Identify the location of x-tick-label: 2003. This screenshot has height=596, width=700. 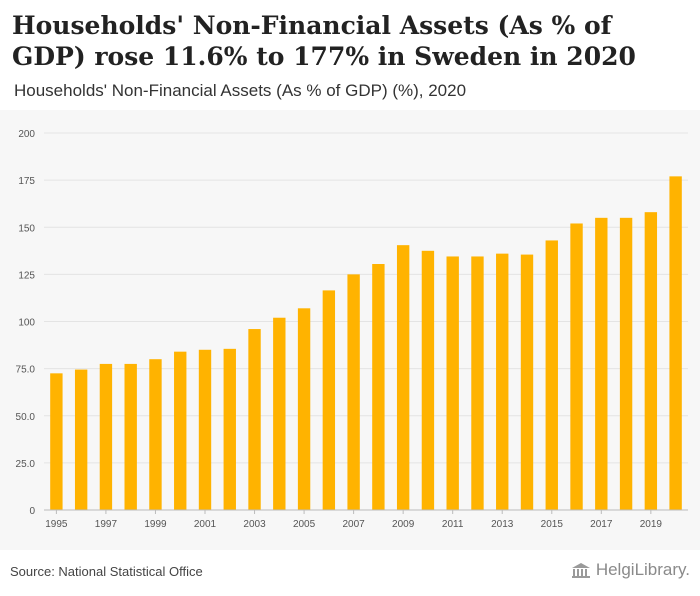
(254, 524).